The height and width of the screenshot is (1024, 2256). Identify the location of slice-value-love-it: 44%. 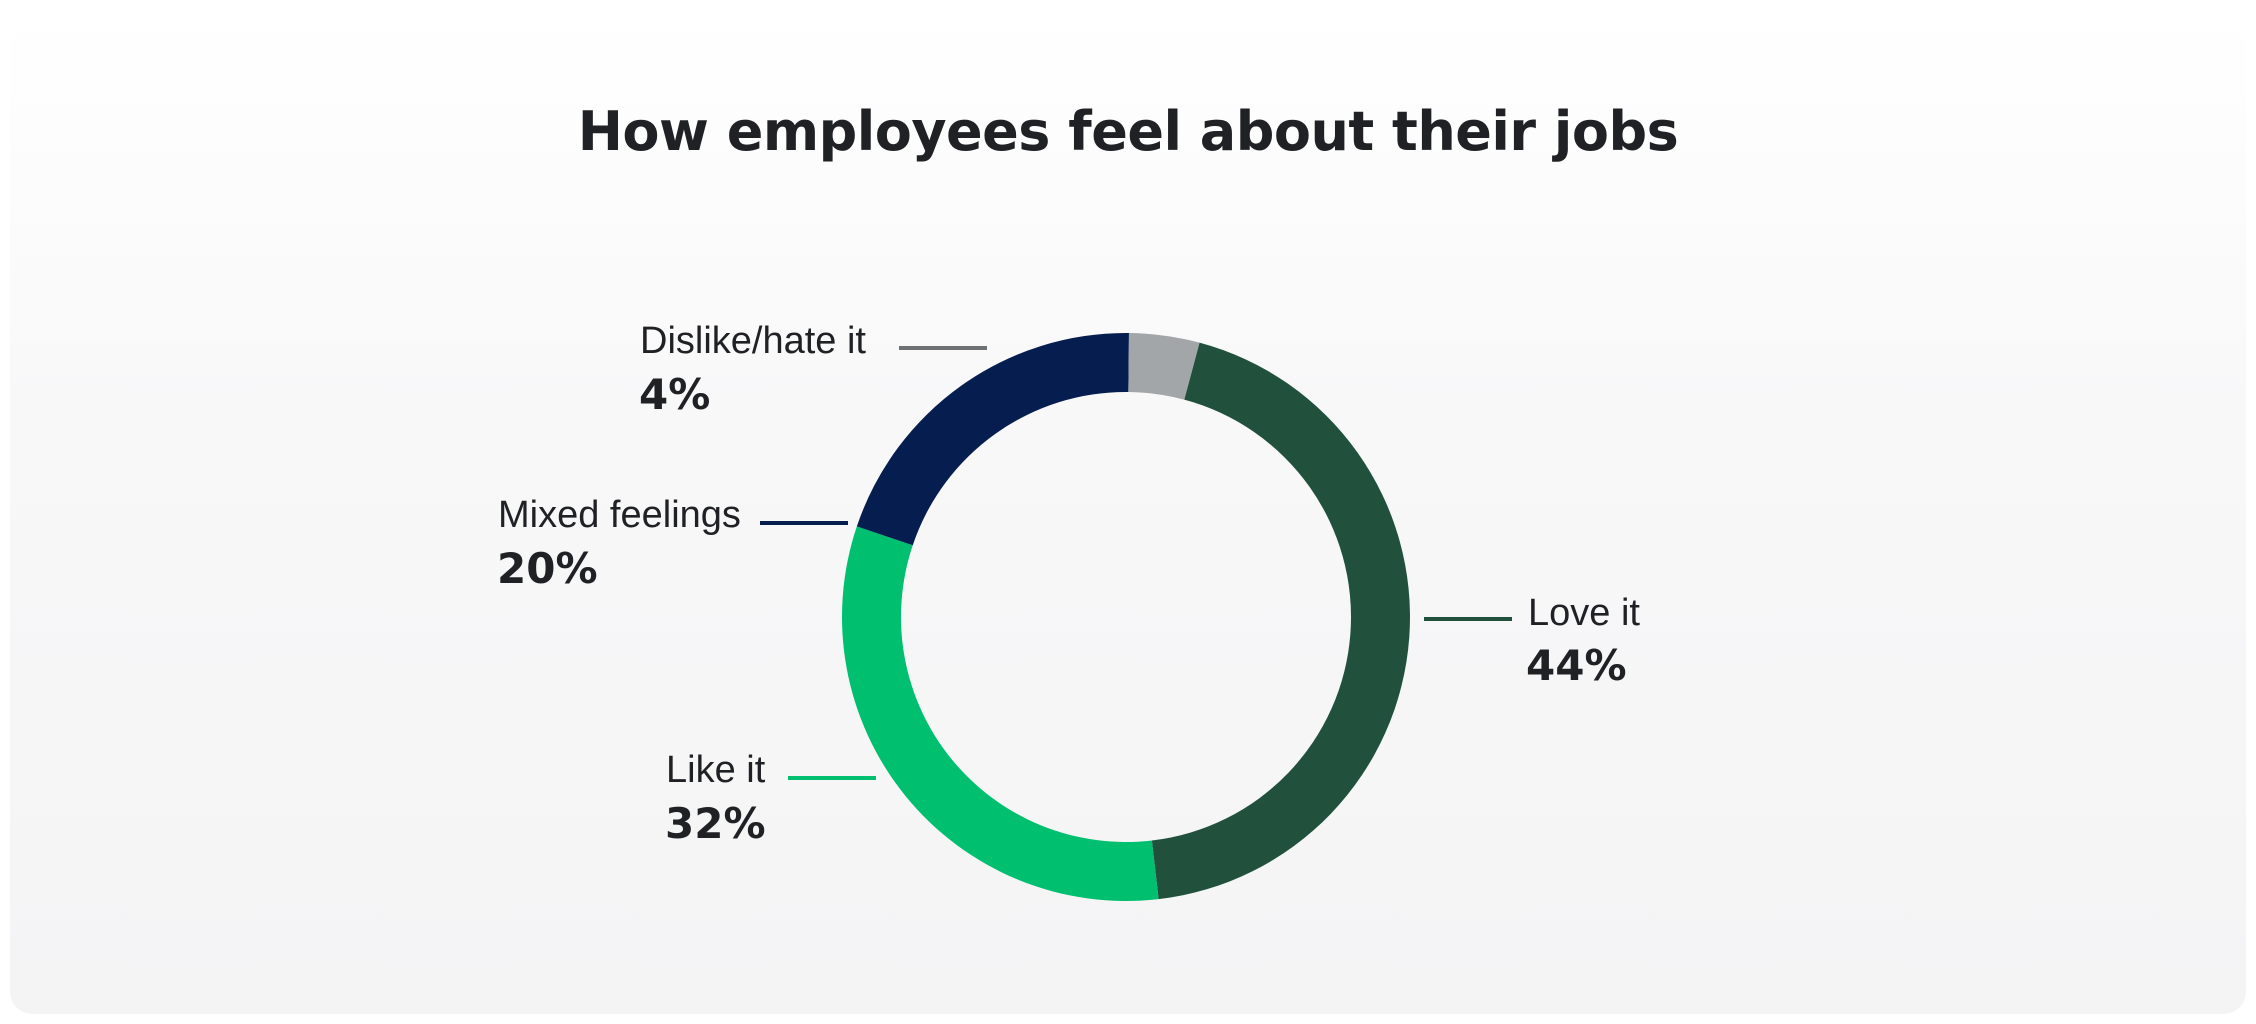
(1576, 665).